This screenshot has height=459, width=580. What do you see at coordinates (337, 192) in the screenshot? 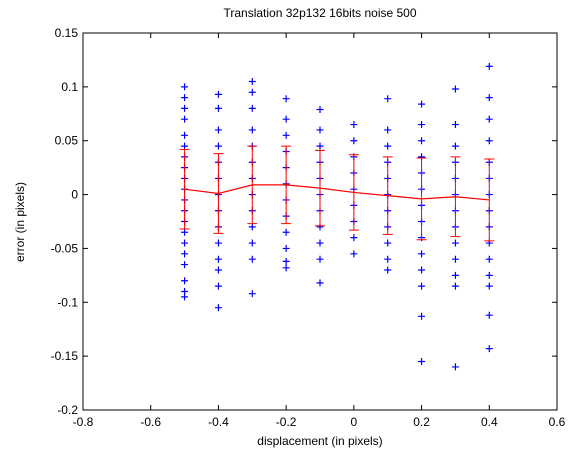
I see `mean-line` at bounding box center [337, 192].